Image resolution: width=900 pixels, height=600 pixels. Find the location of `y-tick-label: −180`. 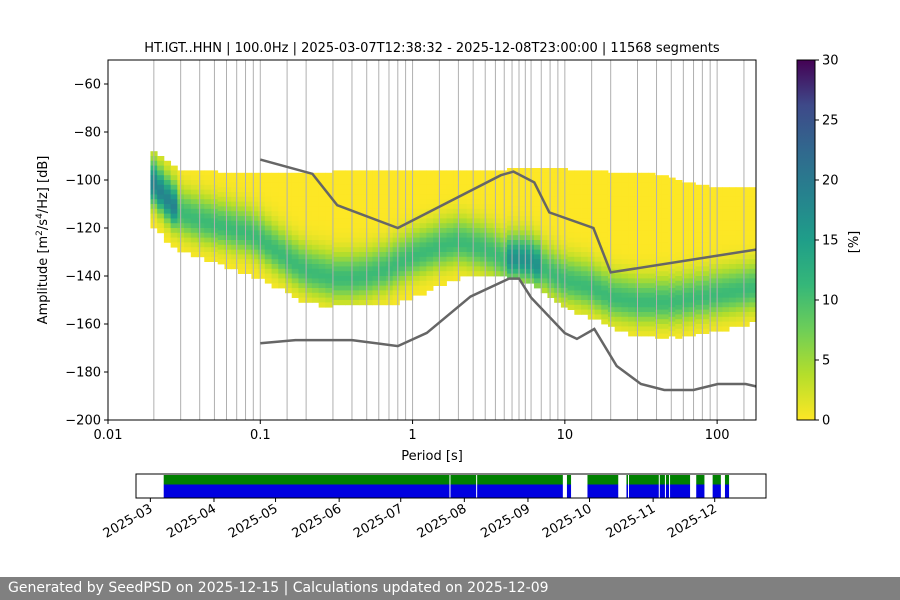

y-tick-label: −180 is located at coordinates (83, 373).